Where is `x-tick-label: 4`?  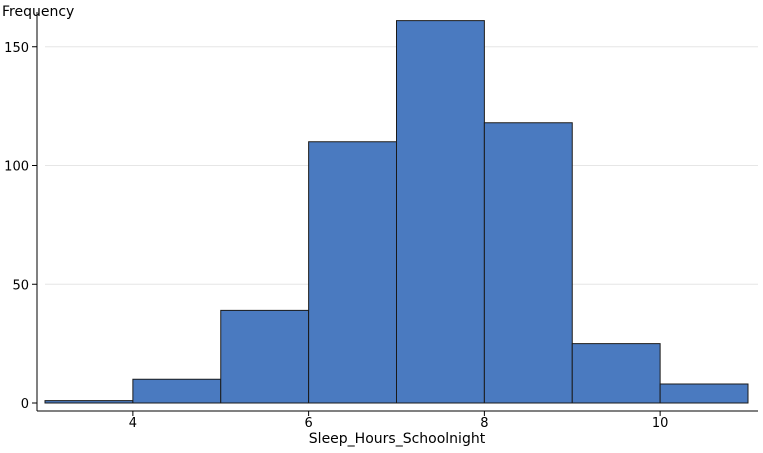
x-tick-label: 4 is located at coordinates (133, 423).